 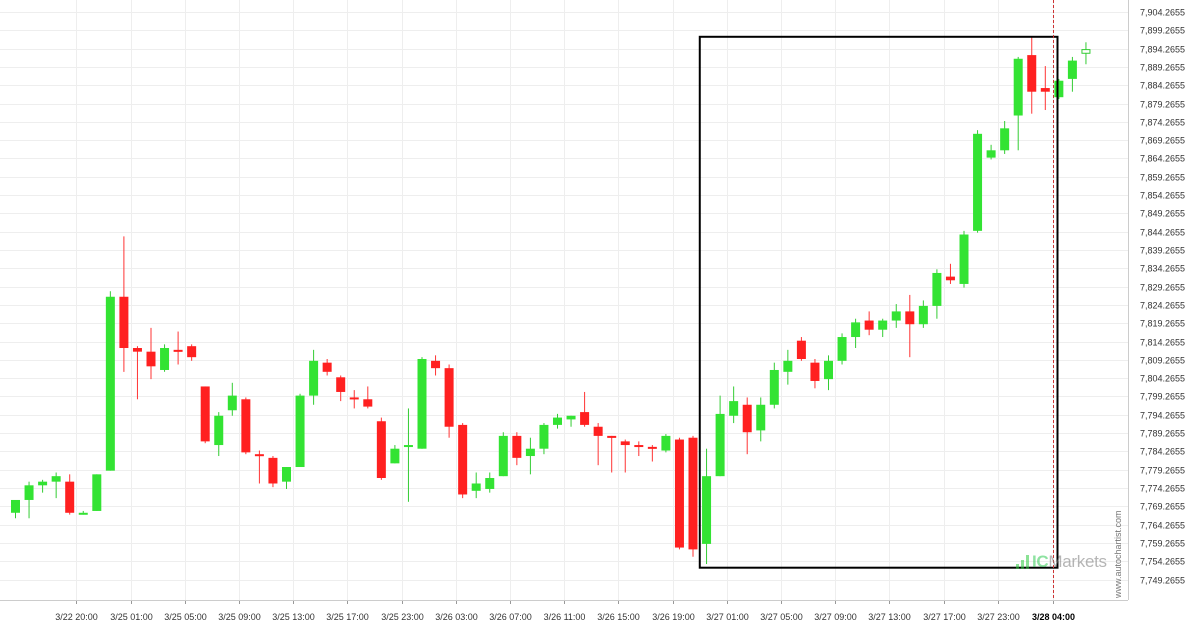 I want to click on y-tick-label: 7,789.2655, so click(x=1162, y=434).